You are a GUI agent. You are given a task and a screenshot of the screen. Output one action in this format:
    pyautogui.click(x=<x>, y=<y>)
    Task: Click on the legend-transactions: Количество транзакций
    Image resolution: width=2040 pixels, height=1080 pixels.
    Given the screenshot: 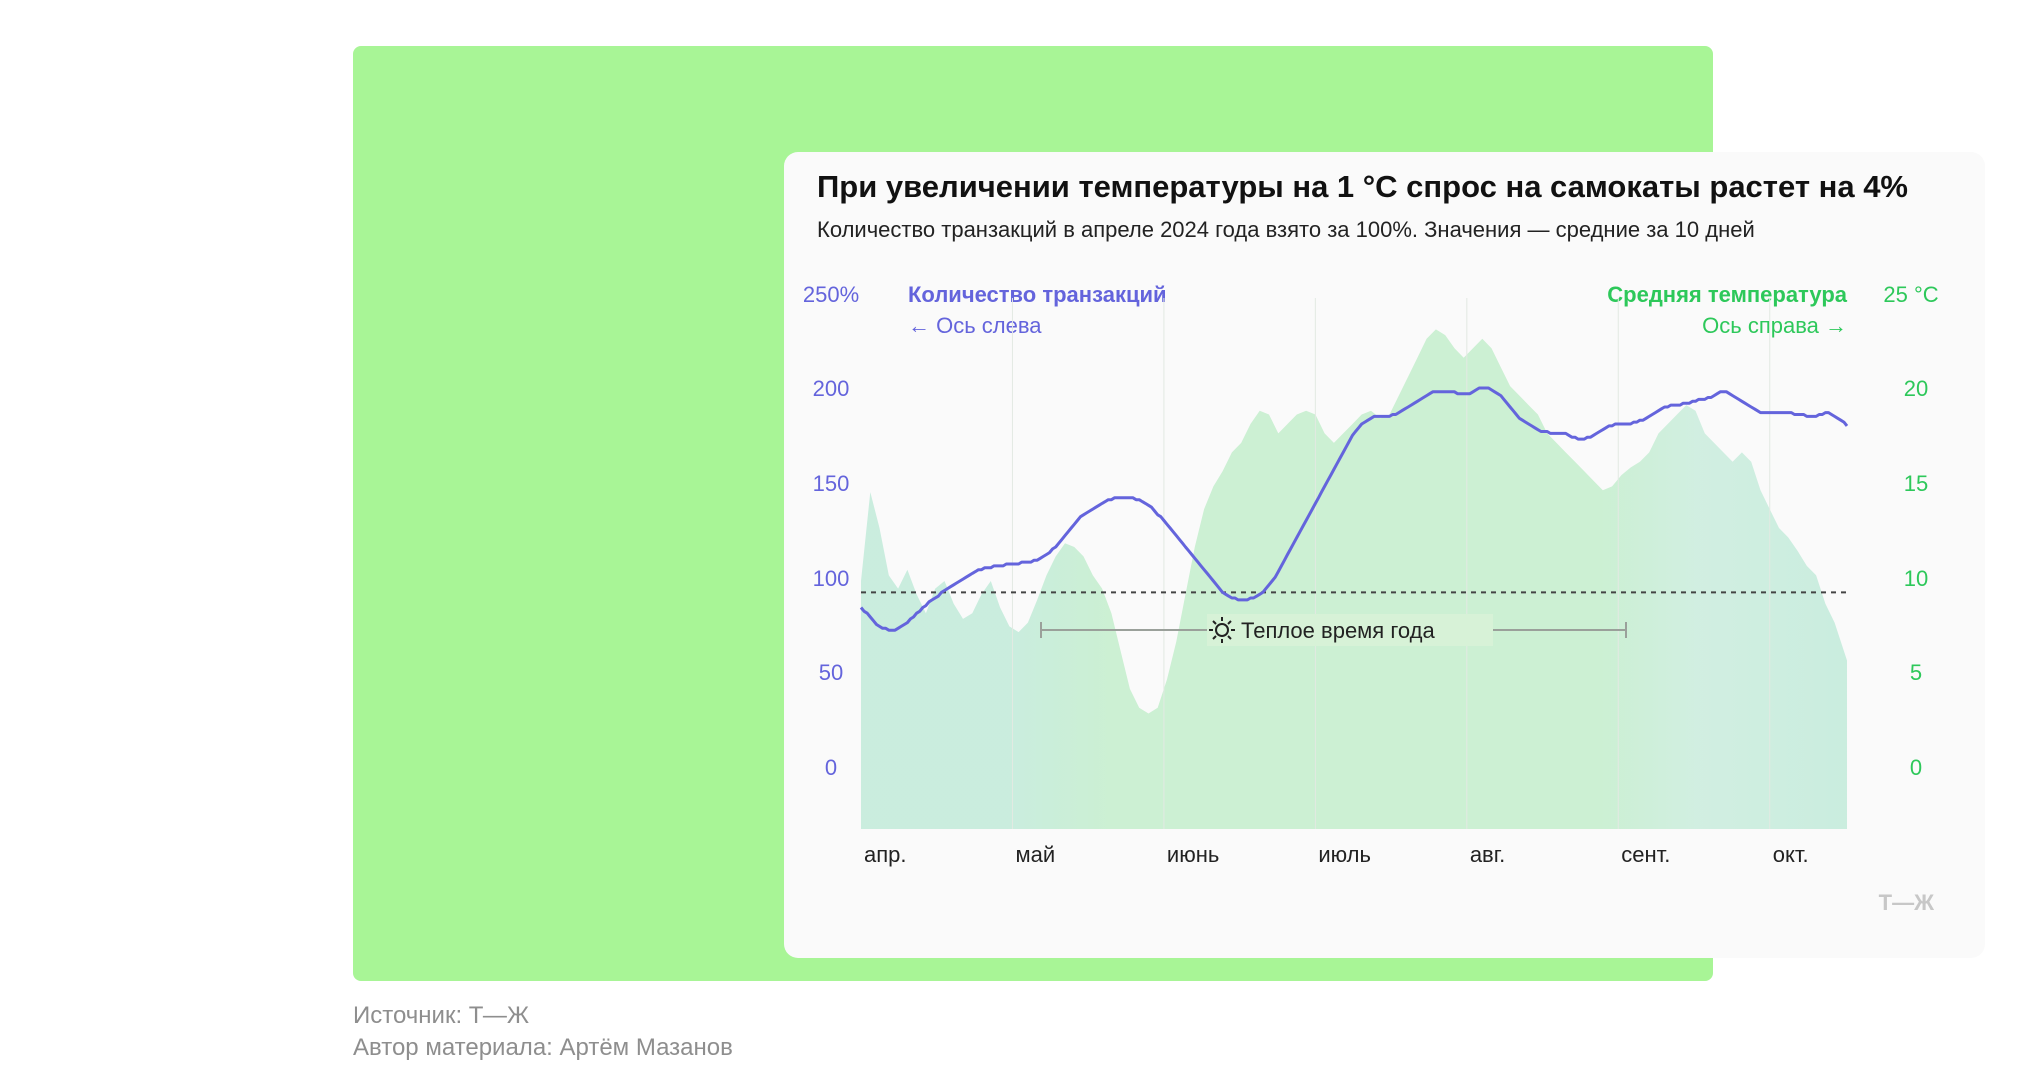 What is the action you would take?
    pyautogui.click(x=1037, y=294)
    